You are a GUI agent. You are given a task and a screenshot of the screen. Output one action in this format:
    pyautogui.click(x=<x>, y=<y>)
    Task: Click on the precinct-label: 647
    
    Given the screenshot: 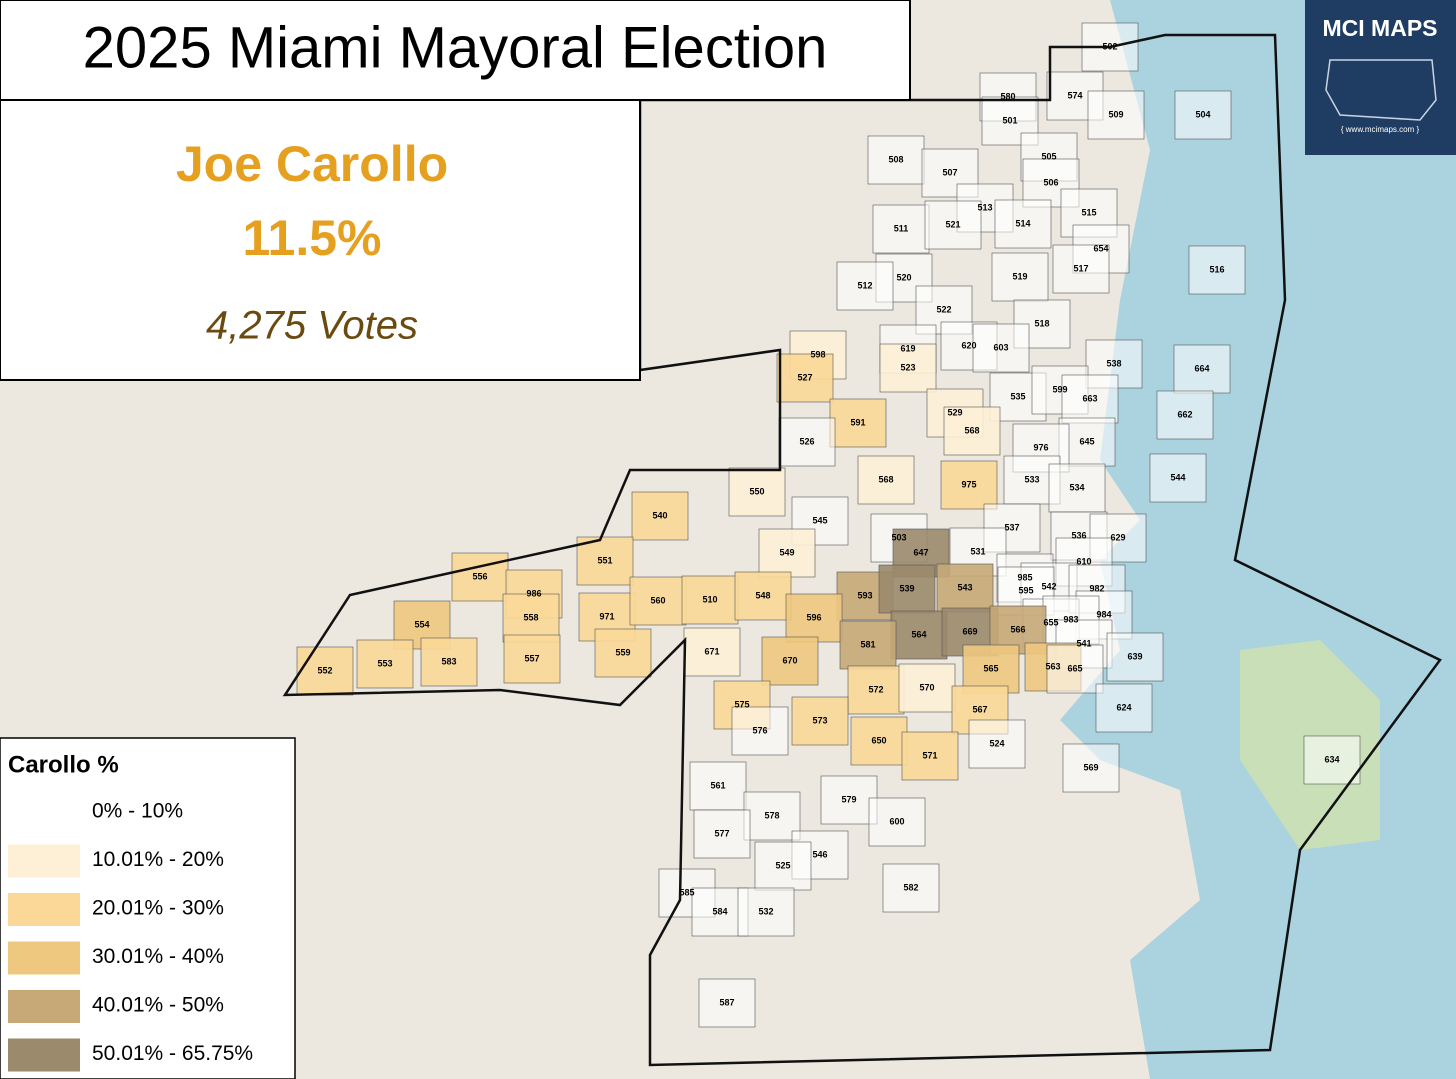 What is the action you would take?
    pyautogui.click(x=920, y=552)
    